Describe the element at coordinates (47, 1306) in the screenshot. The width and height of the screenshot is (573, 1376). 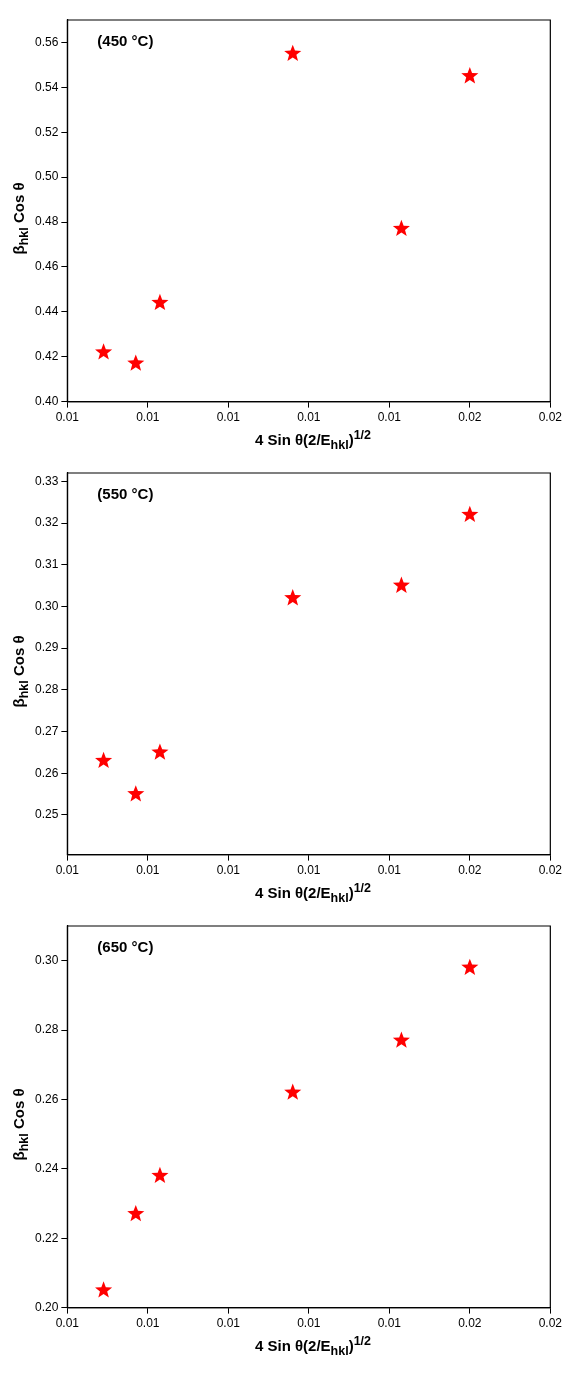
I see `y-tick-label: 0.20` at that location.